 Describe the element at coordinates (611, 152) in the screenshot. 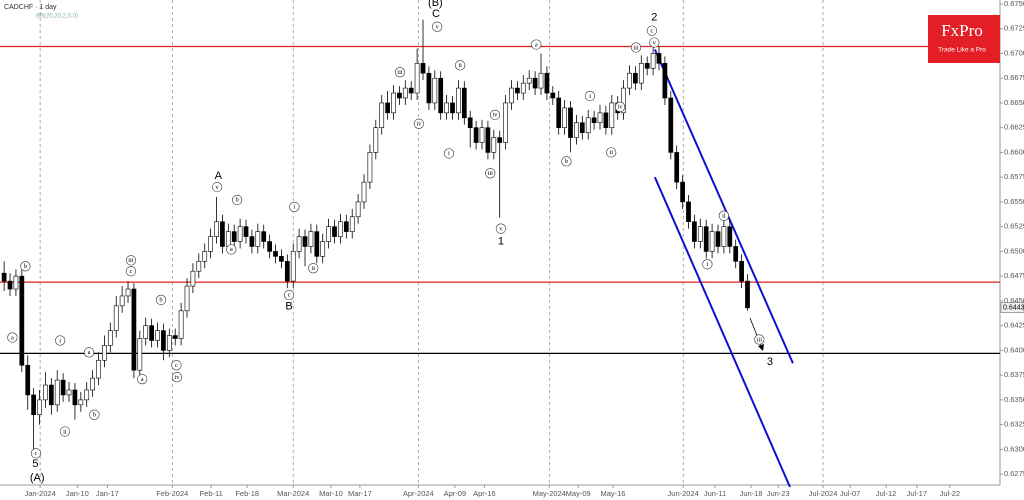

I see `wave-label: ii` at that location.